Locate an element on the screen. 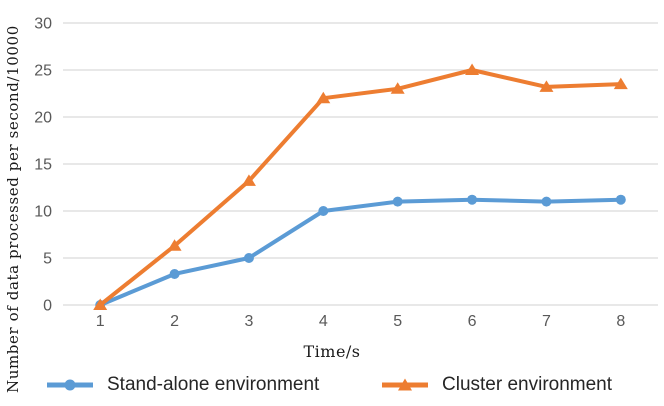 The width and height of the screenshot is (664, 406). x-tick-label: 8 is located at coordinates (620, 321).